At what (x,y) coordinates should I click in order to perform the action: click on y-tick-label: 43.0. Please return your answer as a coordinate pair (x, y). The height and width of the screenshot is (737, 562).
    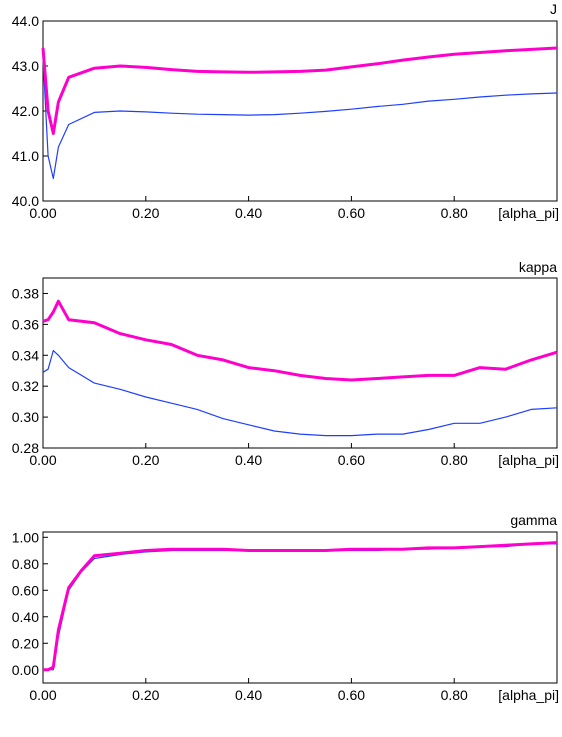
    Looking at the image, I should click on (25, 66).